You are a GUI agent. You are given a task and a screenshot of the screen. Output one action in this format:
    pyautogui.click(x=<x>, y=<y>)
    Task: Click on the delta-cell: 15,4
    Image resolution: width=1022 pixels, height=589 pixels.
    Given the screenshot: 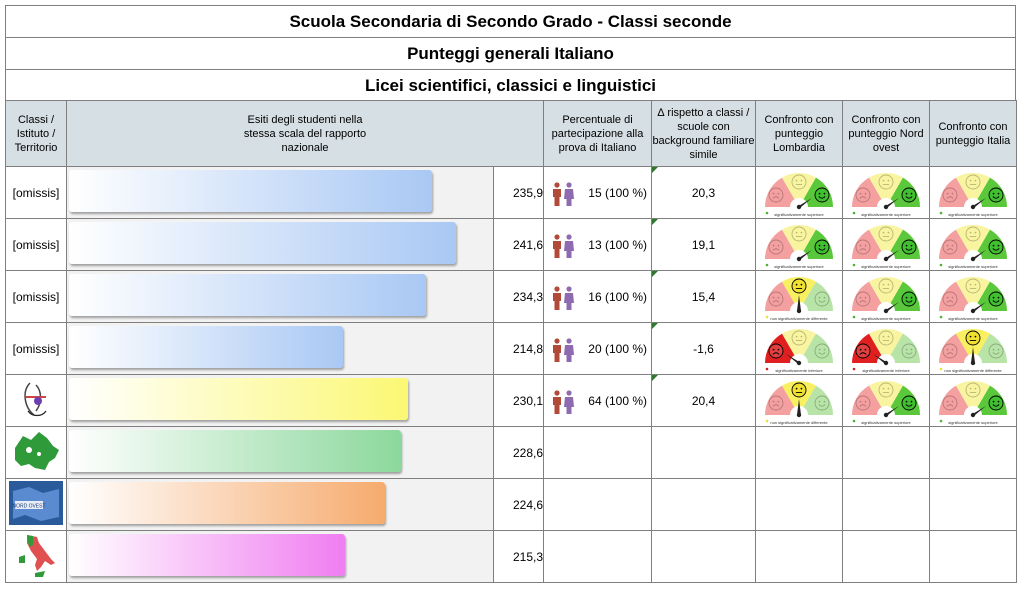 What is the action you would take?
    pyautogui.click(x=703, y=296)
    